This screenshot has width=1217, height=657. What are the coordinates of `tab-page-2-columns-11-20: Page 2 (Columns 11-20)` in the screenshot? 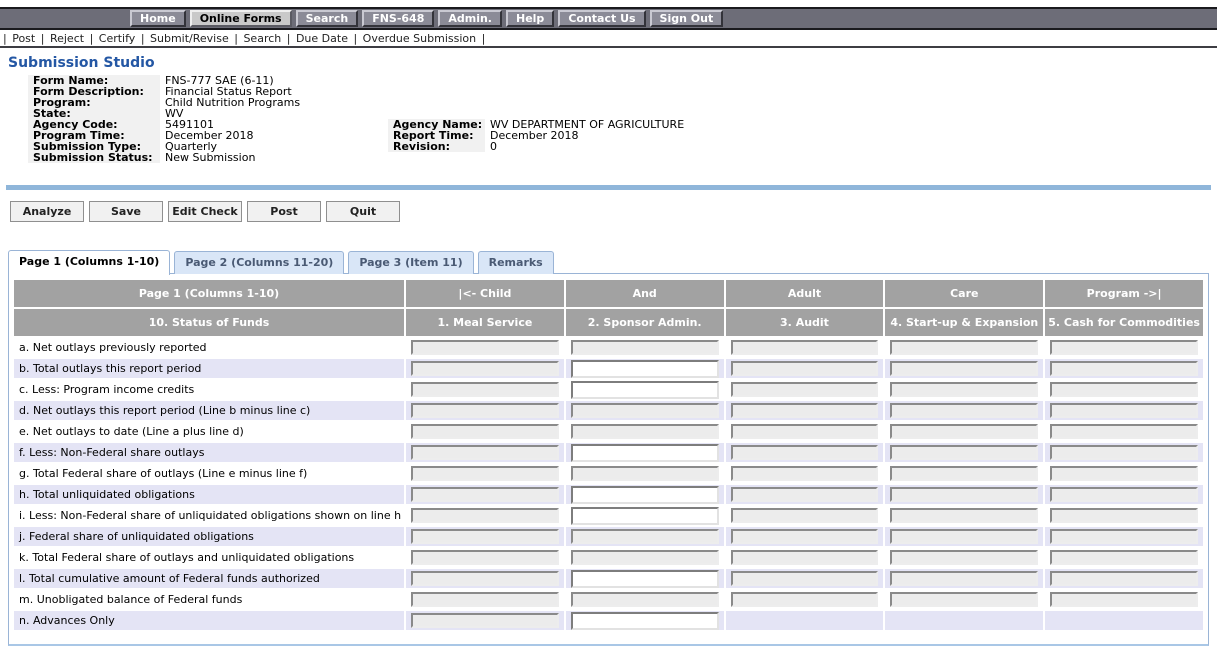 It's located at (259, 262).